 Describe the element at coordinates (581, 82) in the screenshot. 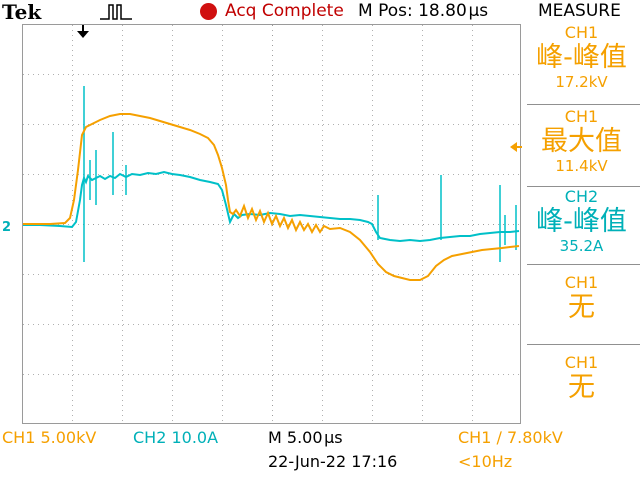

I see `measurement-value: 17.2kV` at that location.